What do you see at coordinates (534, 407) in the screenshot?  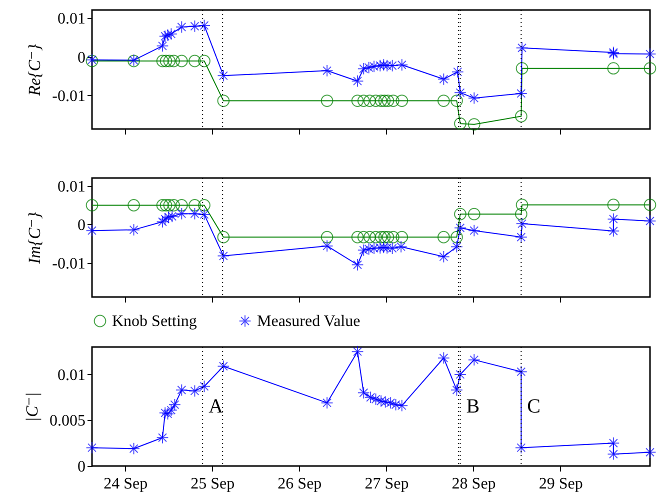 I see `ref-line-label: C` at bounding box center [534, 407].